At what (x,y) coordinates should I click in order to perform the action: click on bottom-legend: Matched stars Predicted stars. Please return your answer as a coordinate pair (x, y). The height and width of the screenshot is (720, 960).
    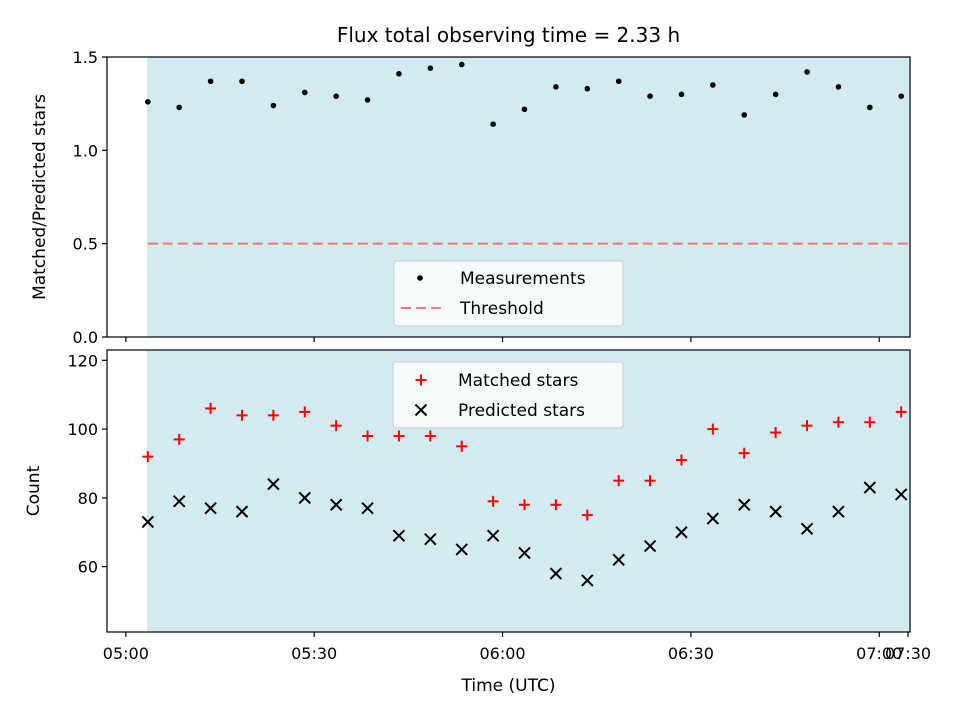
    Looking at the image, I should click on (508, 395).